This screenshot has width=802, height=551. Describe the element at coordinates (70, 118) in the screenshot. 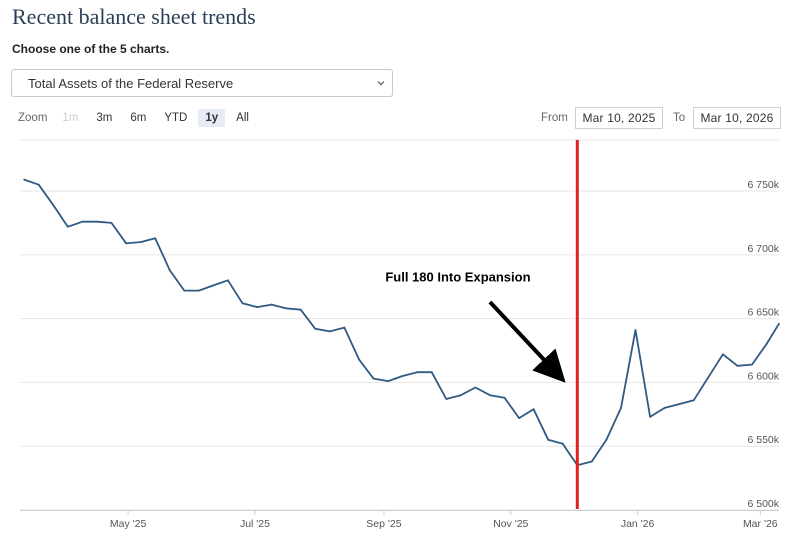

I see `zoom-1m-button: 1m` at that location.